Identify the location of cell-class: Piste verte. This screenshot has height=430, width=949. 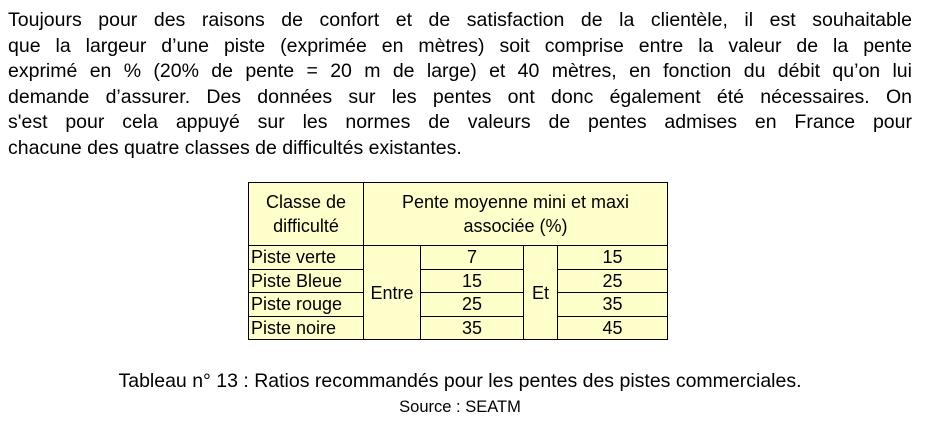
(306, 257).